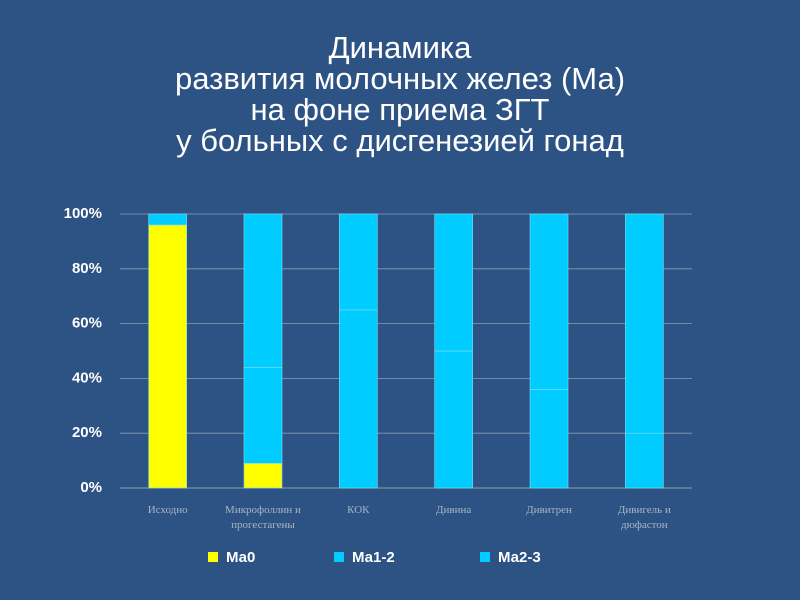 This screenshot has width=800, height=600. I want to click on legend-label: Ма2-3, so click(519, 557).